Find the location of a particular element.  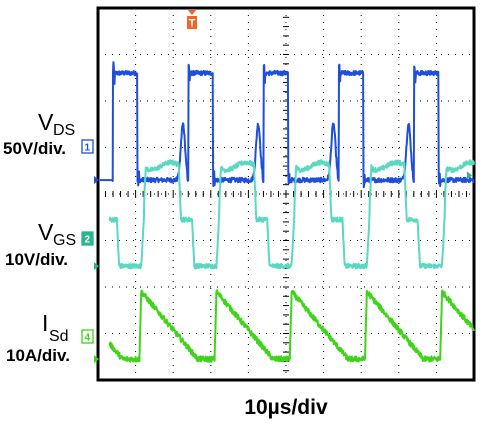

vgs-label-sub: GS is located at coordinates (64, 240).